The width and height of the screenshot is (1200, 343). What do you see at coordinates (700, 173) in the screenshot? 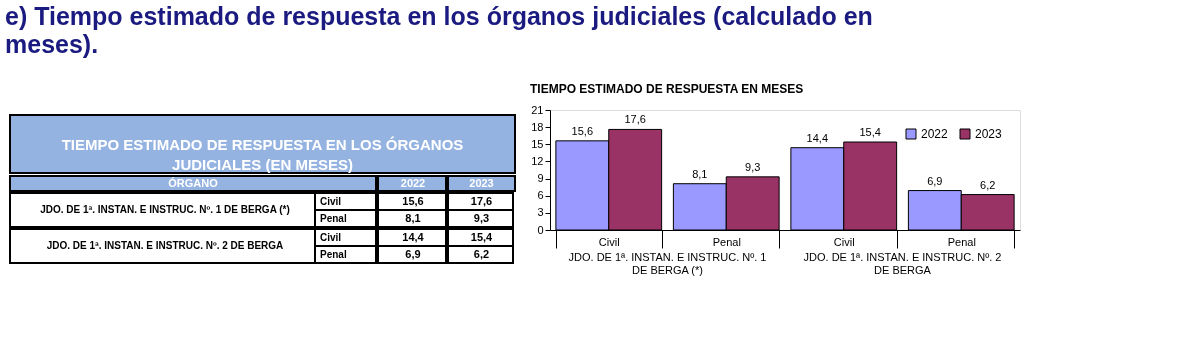
I see `data-label: 8,1` at bounding box center [700, 173].